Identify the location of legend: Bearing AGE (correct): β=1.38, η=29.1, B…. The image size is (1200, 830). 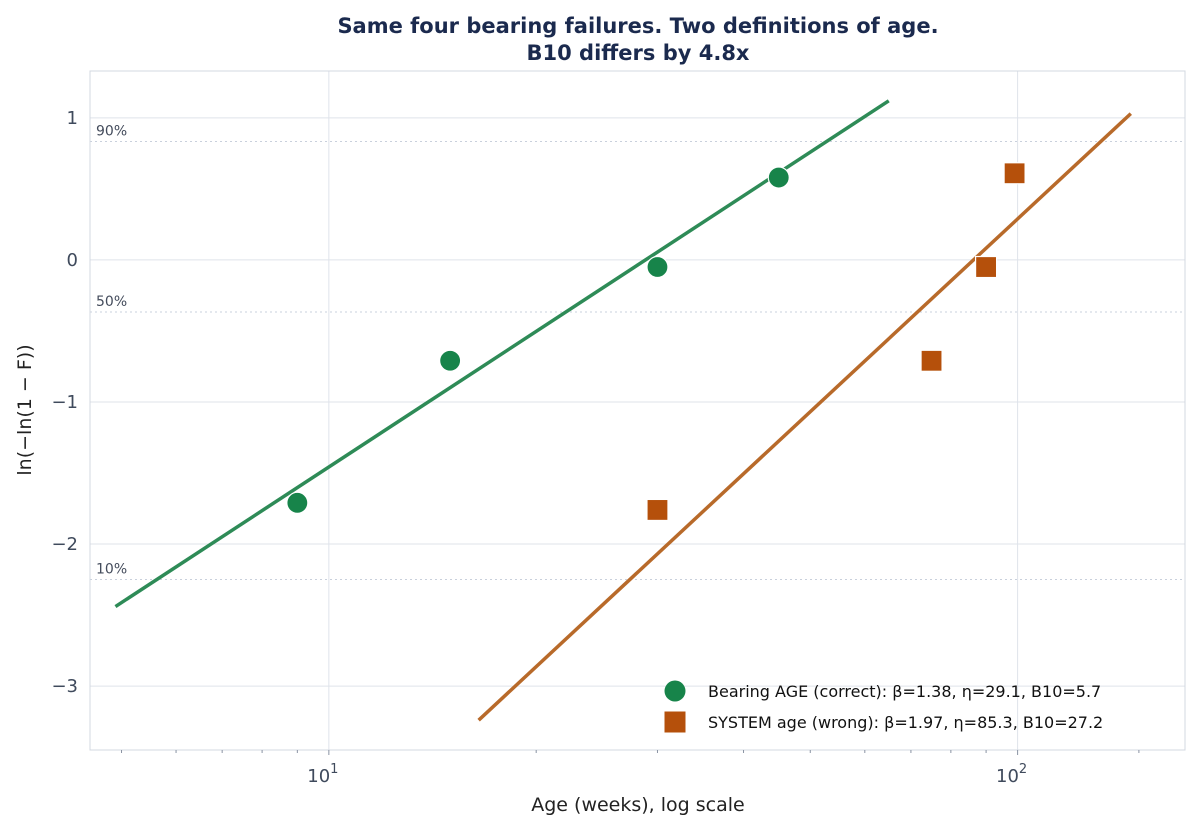
(883, 706).